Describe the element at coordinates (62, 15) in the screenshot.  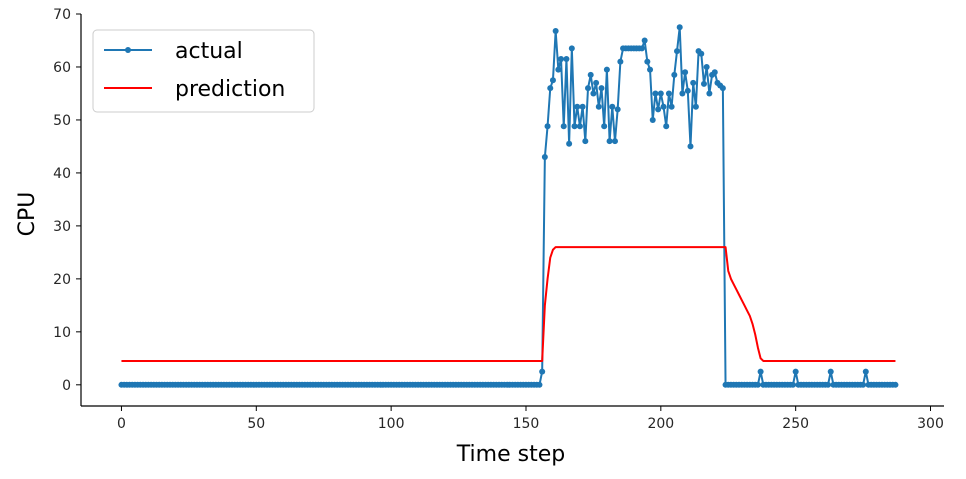
I see `y-tick-label: 70` at that location.